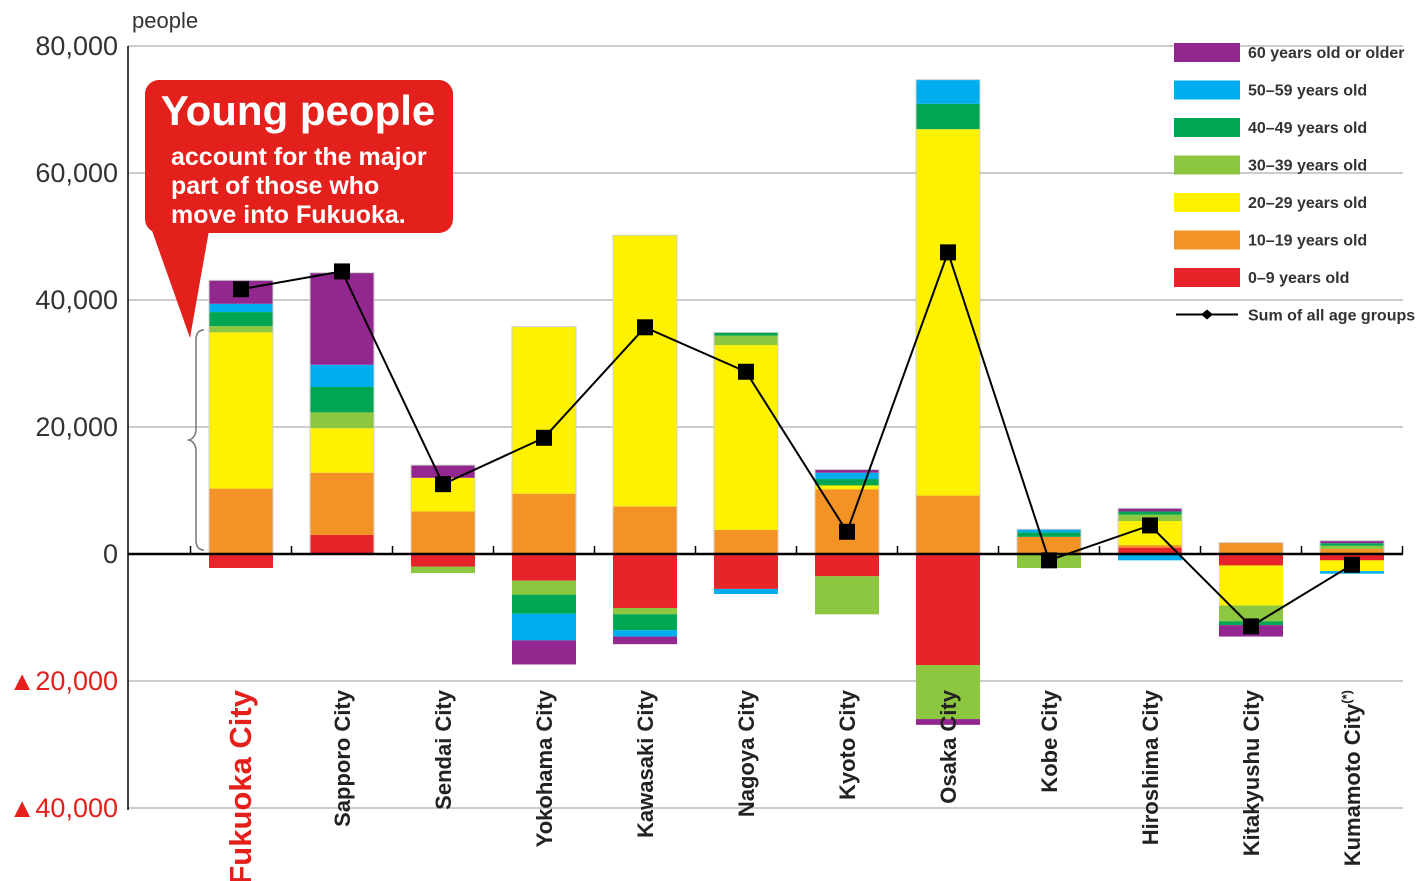 The width and height of the screenshot is (1423, 881). What do you see at coordinates (1307, 203) in the screenshot?
I see `legend-label: 20–29 years old` at bounding box center [1307, 203].